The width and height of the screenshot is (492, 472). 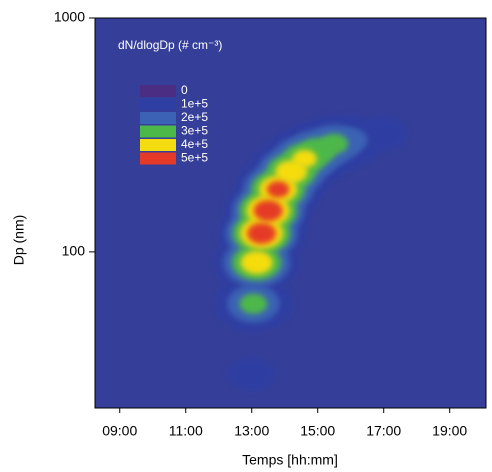 I want to click on legend-label: 2e+5, so click(x=194, y=117).